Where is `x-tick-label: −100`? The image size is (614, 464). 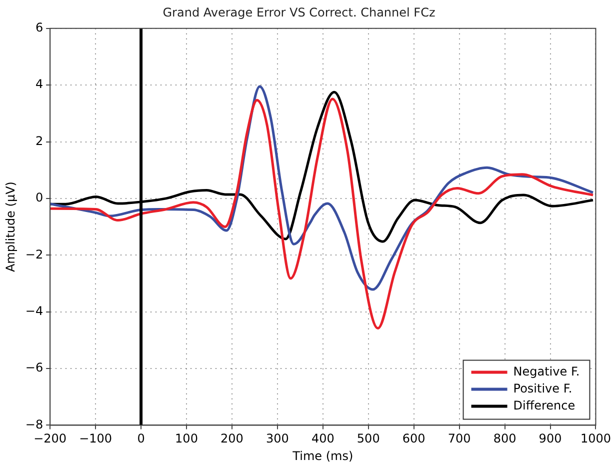 x-tick-label: −100 is located at coordinates (95, 439).